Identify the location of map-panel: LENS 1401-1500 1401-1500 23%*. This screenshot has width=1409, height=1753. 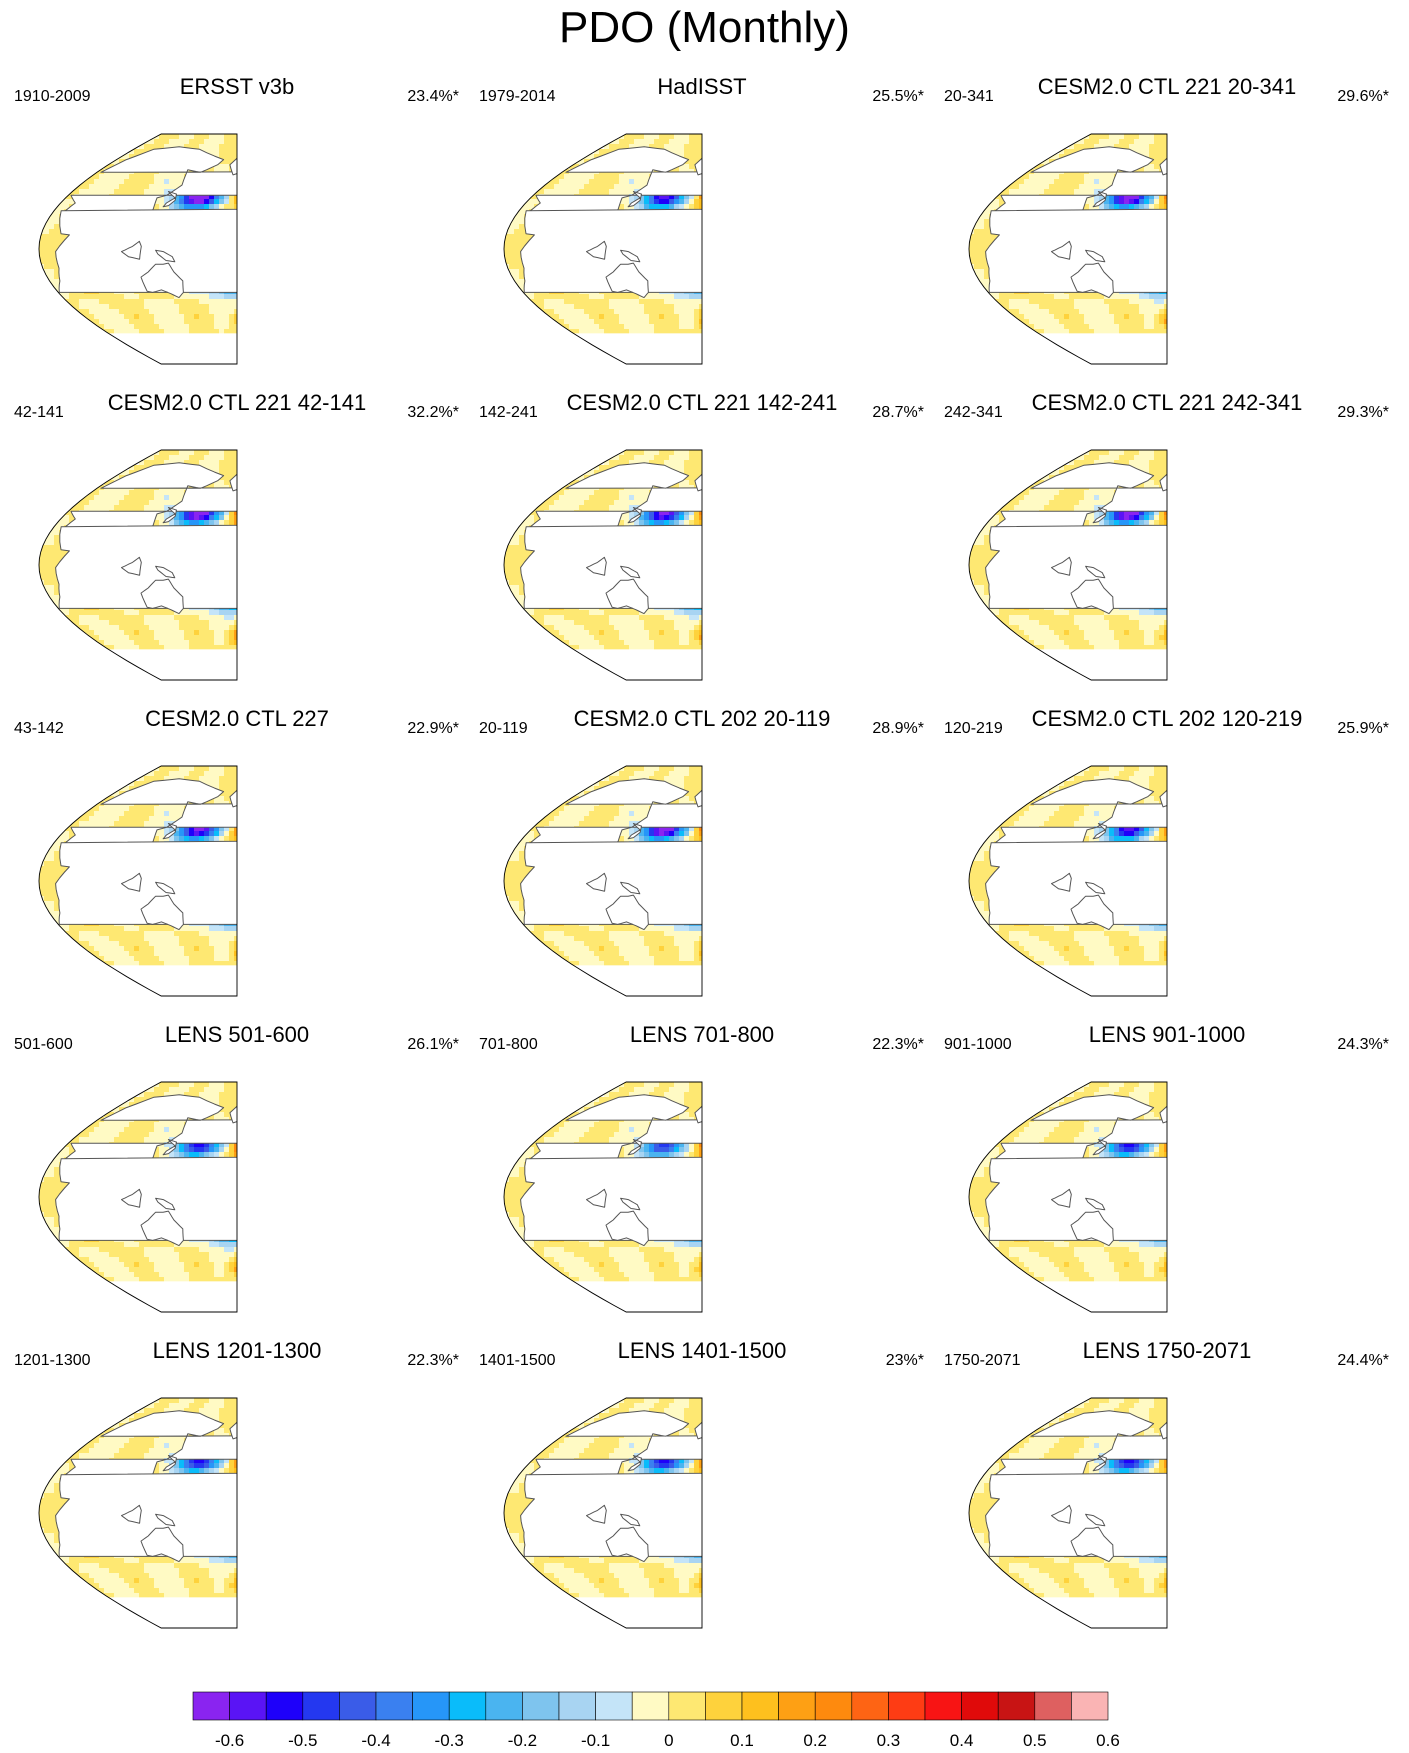
(702, 1488).